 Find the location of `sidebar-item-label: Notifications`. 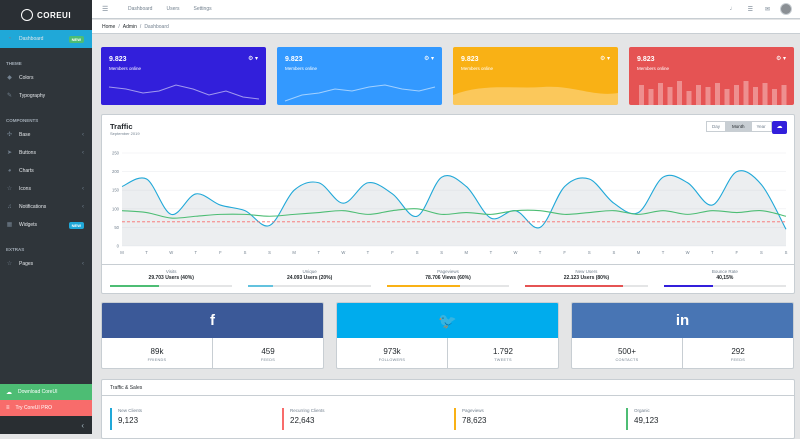

sidebar-item-label: Notifications is located at coordinates (33, 207).